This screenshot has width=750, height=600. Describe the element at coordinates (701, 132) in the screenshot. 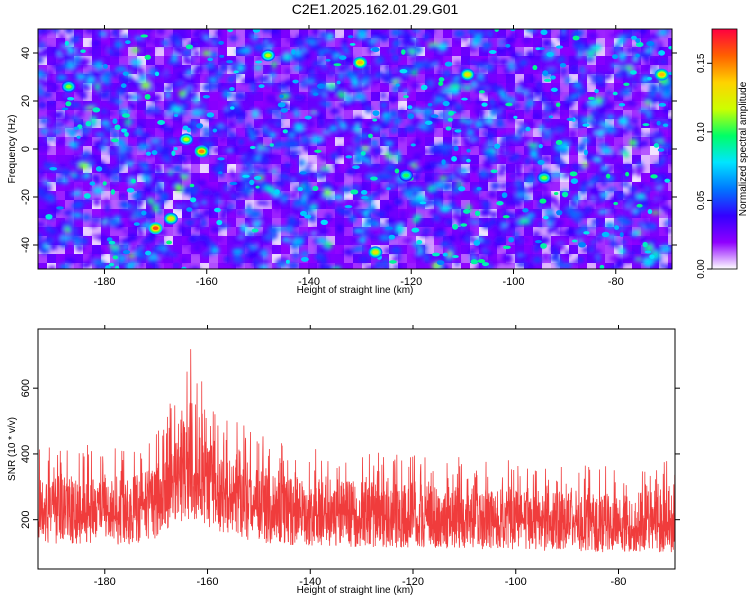

I see `colorbar-tick-label: 0.10` at that location.